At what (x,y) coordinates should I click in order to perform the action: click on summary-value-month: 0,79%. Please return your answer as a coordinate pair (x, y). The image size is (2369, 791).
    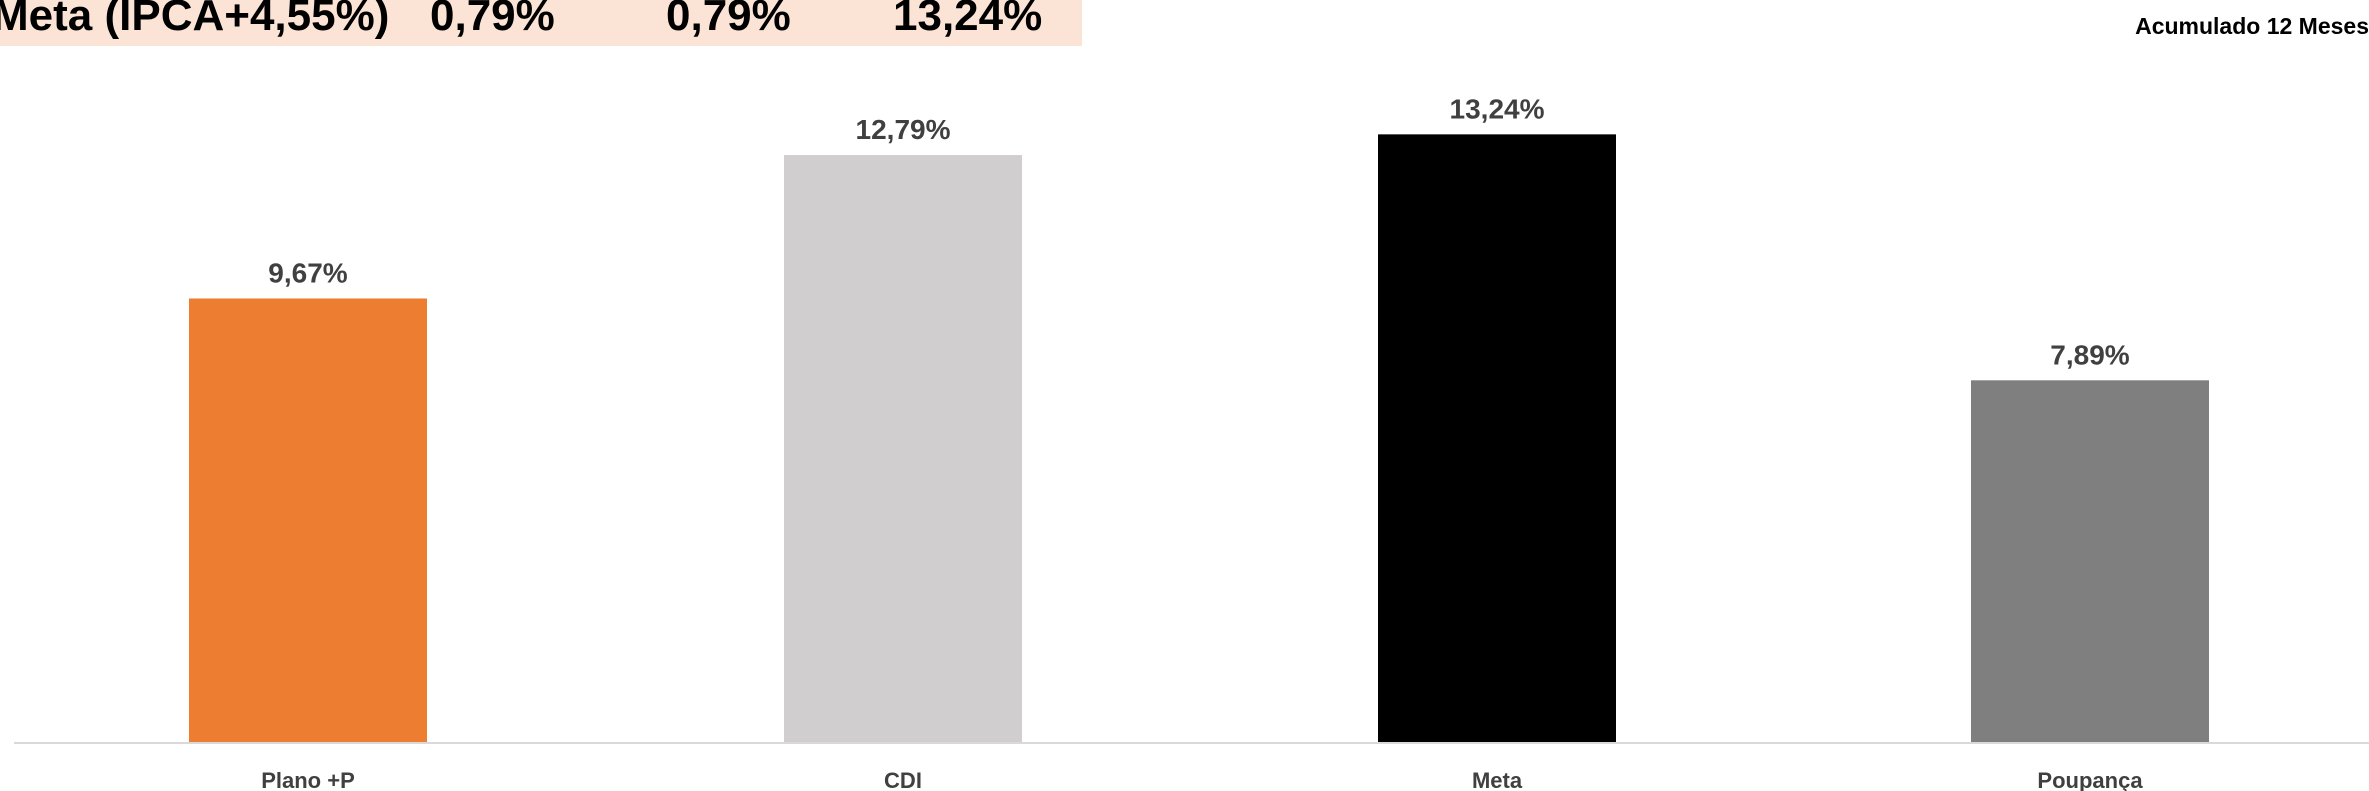
    Looking at the image, I should click on (492, 20).